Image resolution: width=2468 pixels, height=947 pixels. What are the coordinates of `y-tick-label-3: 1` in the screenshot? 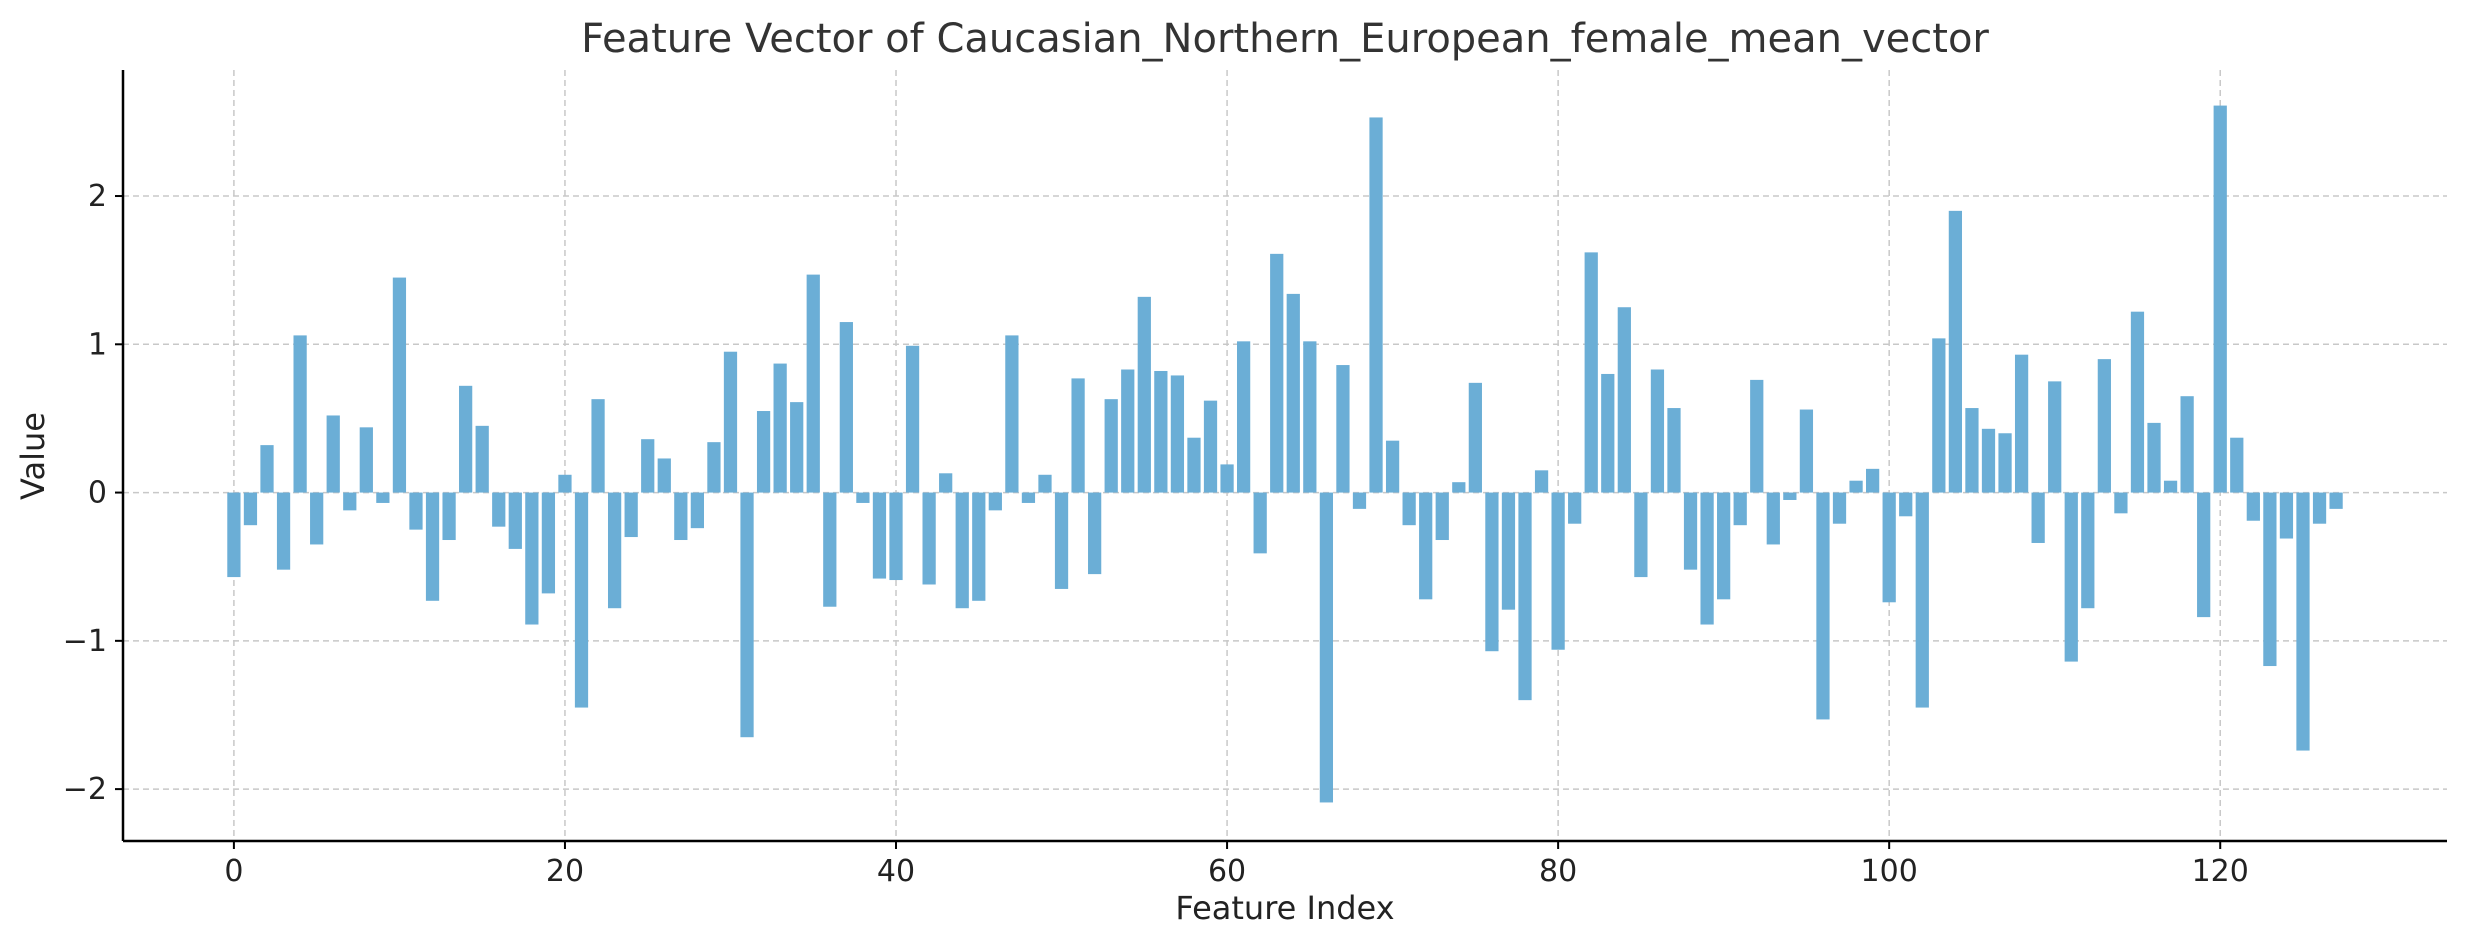 It's located at (97, 344).